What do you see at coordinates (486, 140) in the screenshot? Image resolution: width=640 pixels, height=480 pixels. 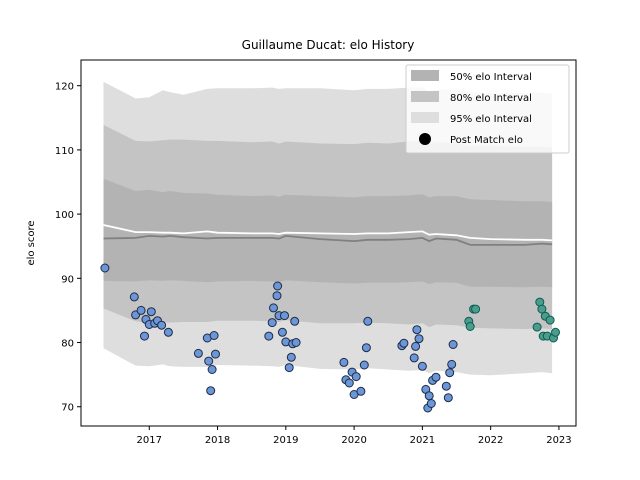 I see `legend-label-post-match: Post Match elo` at bounding box center [486, 140].